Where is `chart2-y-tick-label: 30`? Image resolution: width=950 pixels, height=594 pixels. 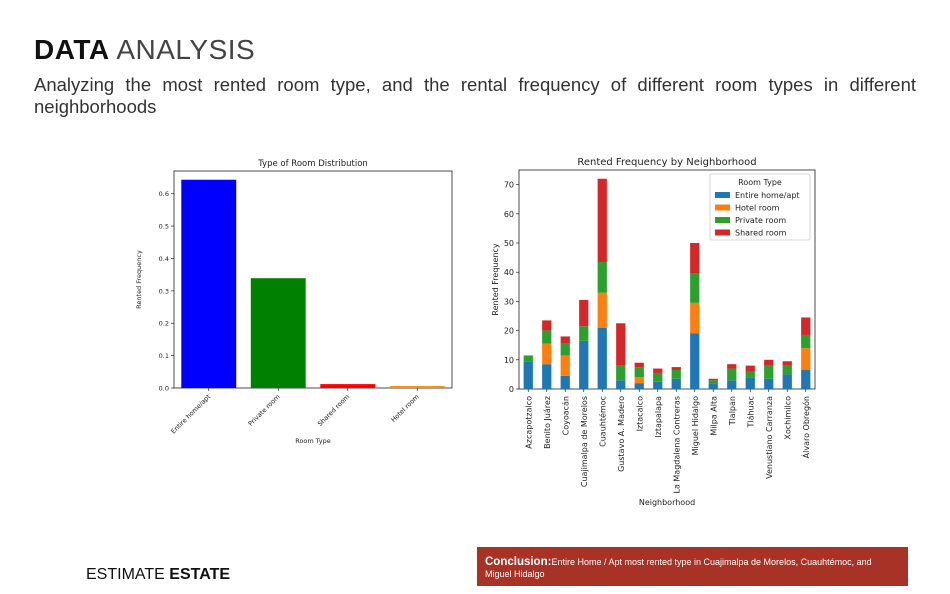 chart2-y-tick-label: 30 is located at coordinates (509, 301).